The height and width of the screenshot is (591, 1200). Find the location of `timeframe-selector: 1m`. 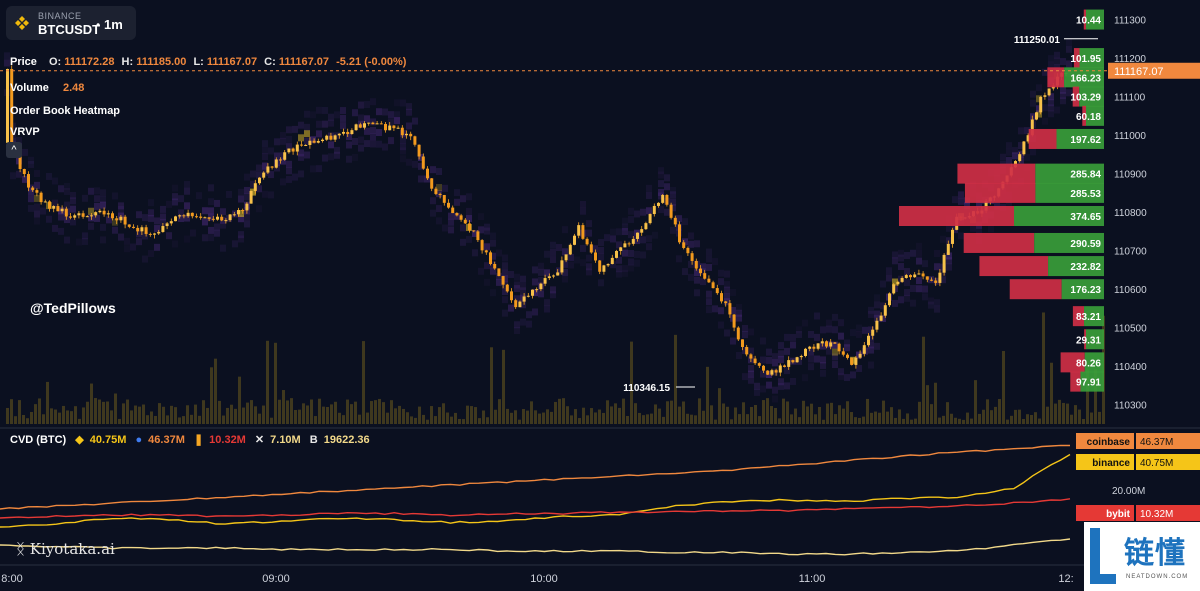

timeframe-selector: 1m is located at coordinates (113, 24).